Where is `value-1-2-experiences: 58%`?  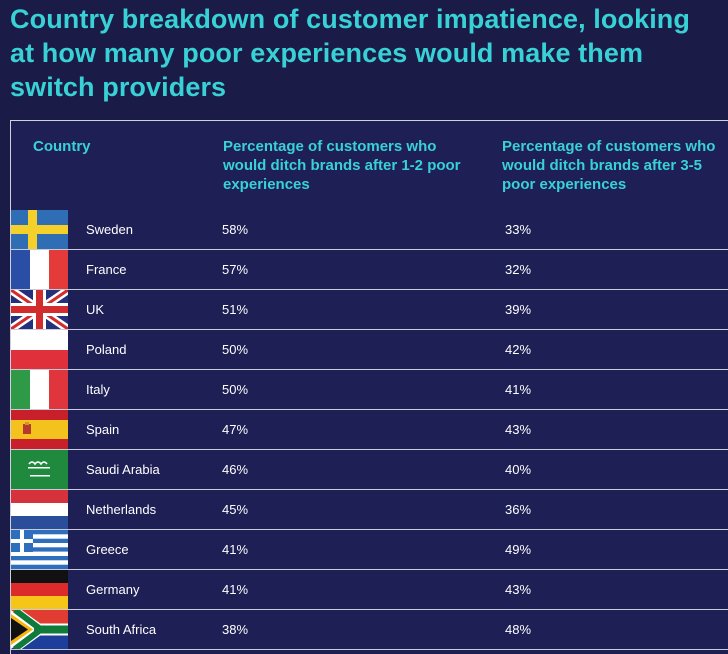
value-1-2-experiences: 58% is located at coordinates (235, 229).